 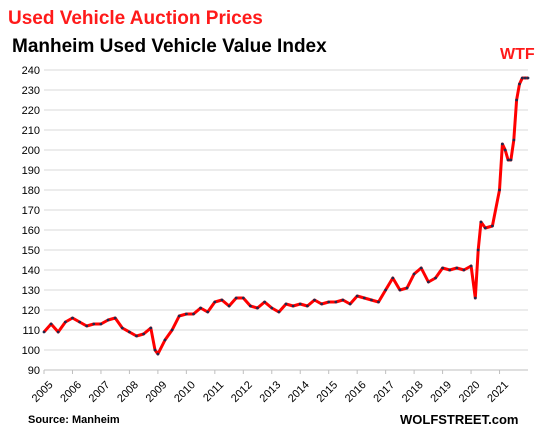 What do you see at coordinates (31, 71) in the screenshot?
I see `y-tick-label: 240` at bounding box center [31, 71].